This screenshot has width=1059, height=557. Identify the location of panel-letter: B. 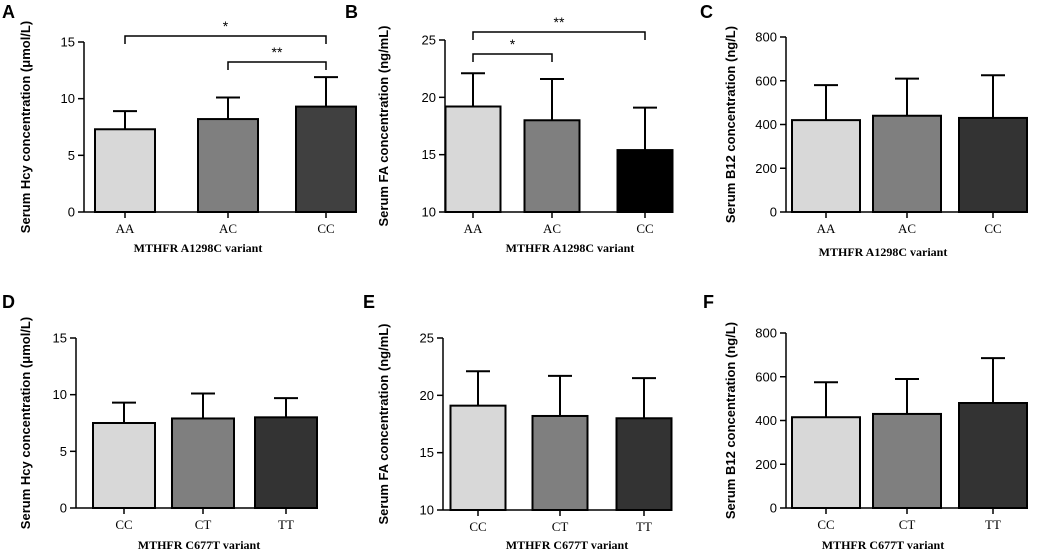
(351, 12).